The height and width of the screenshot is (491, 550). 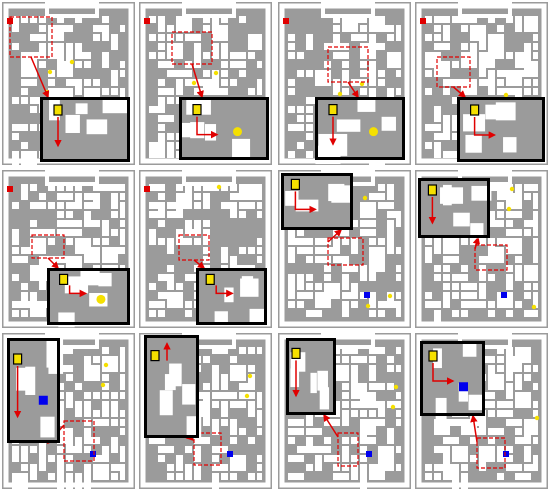 I want to click on focus-box, so click(x=348, y=64).